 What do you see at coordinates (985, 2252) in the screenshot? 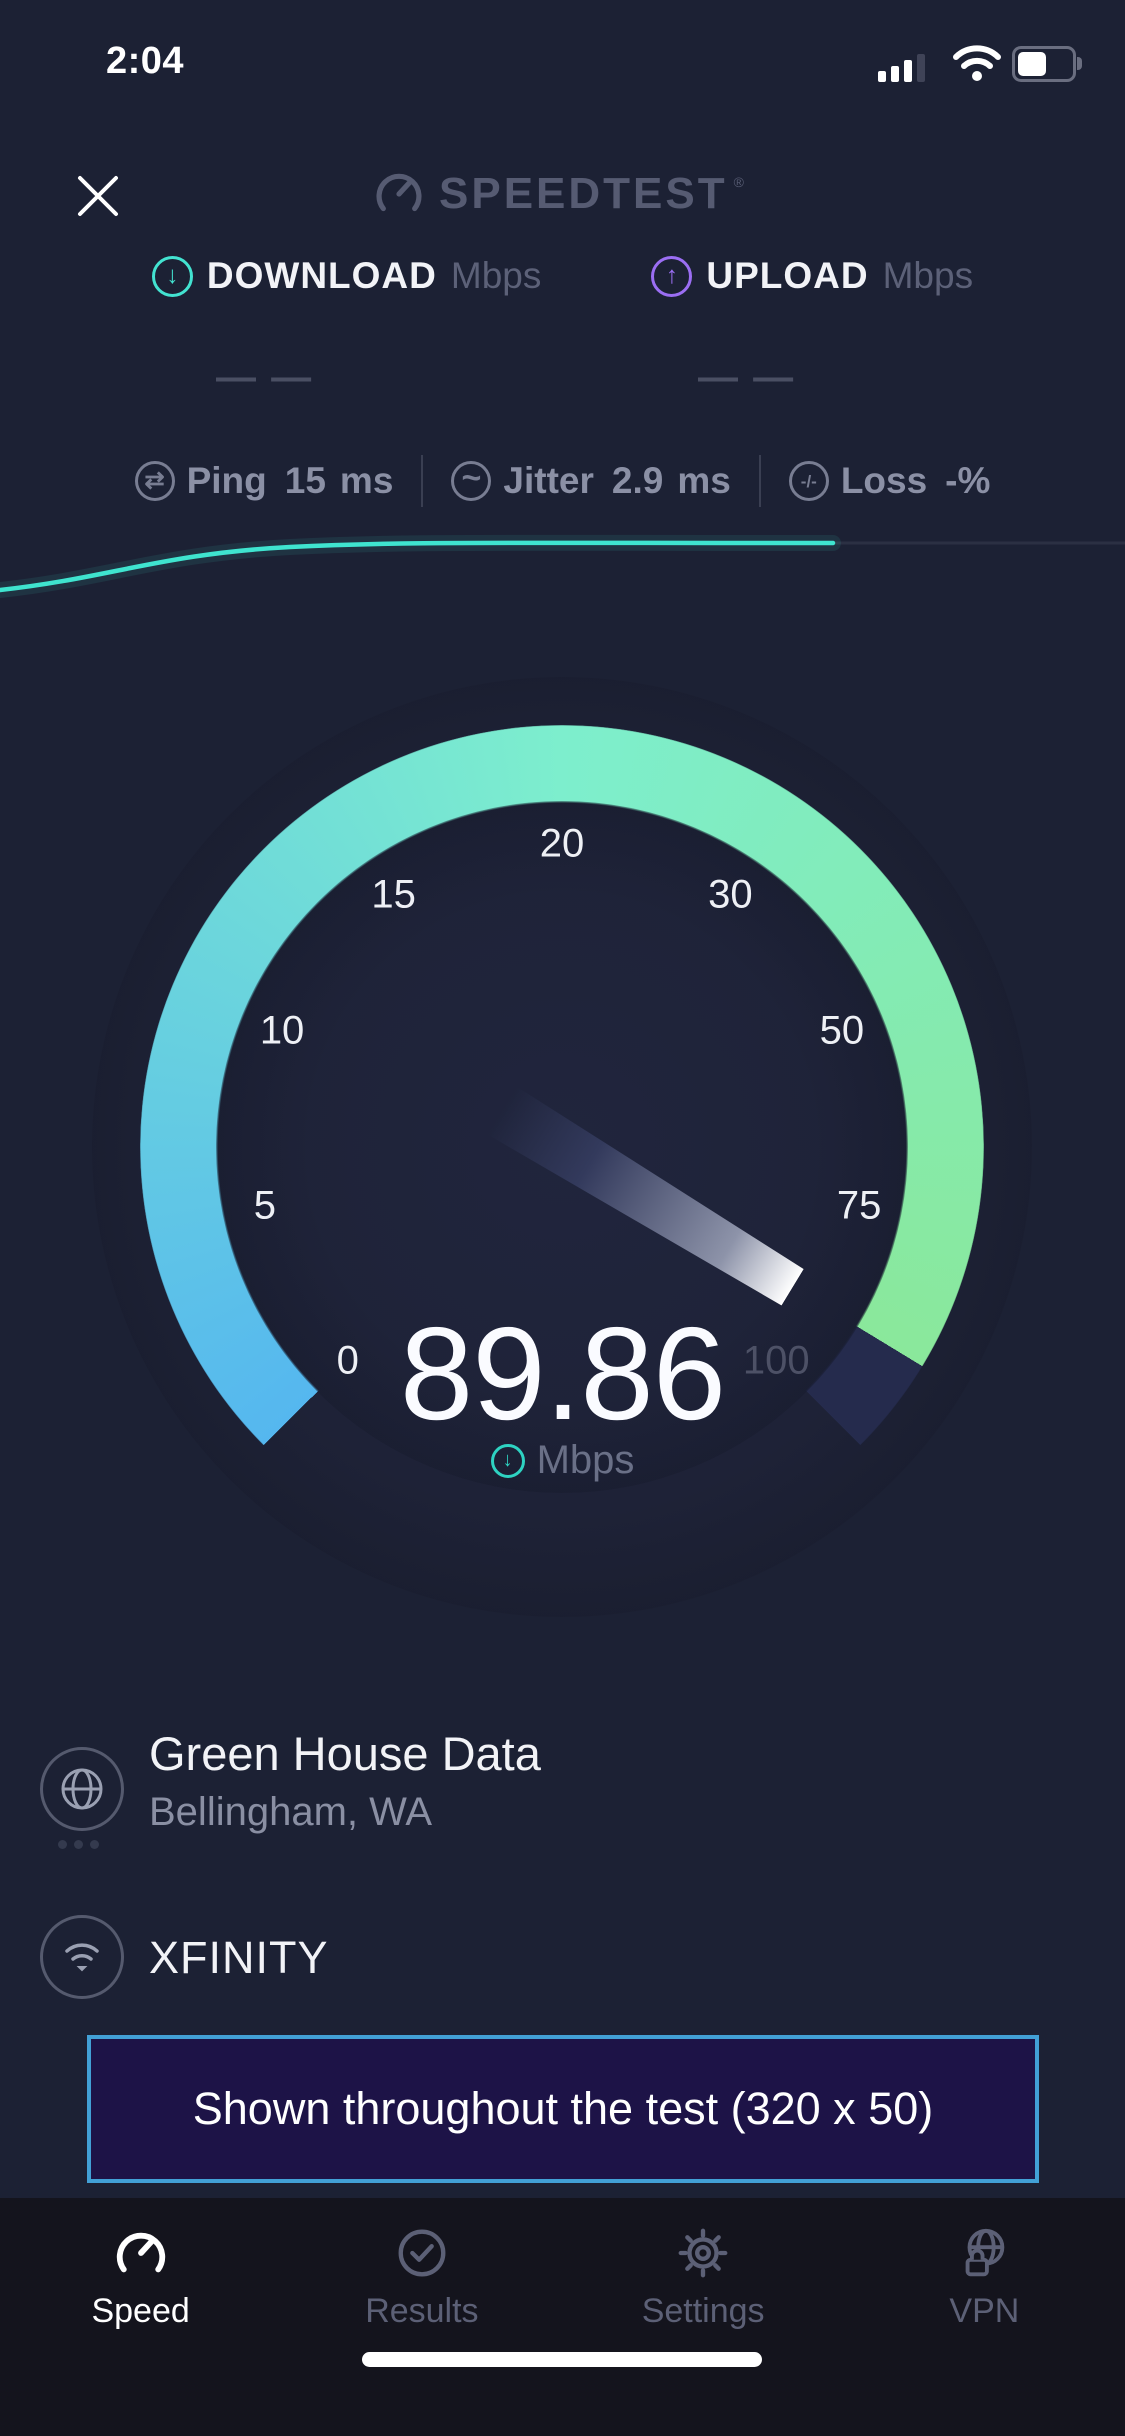
I see `vpn-globe-lock-icon` at bounding box center [985, 2252].